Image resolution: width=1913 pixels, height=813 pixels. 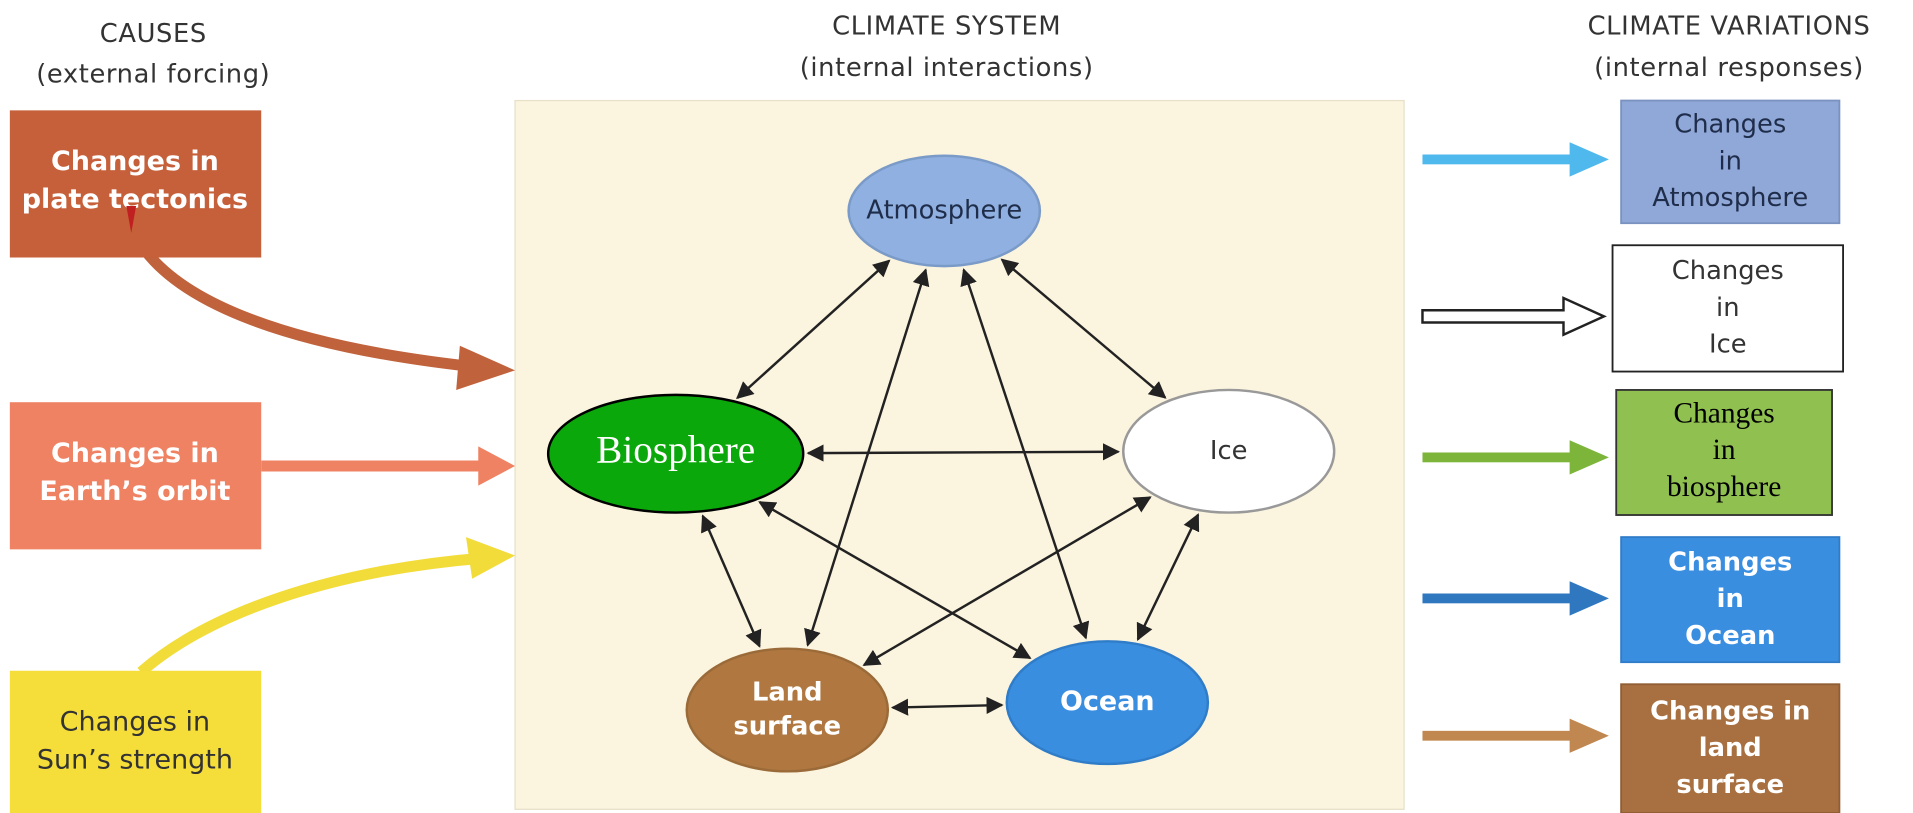 I want to click on label-line: land, so click(x=1730, y=748).